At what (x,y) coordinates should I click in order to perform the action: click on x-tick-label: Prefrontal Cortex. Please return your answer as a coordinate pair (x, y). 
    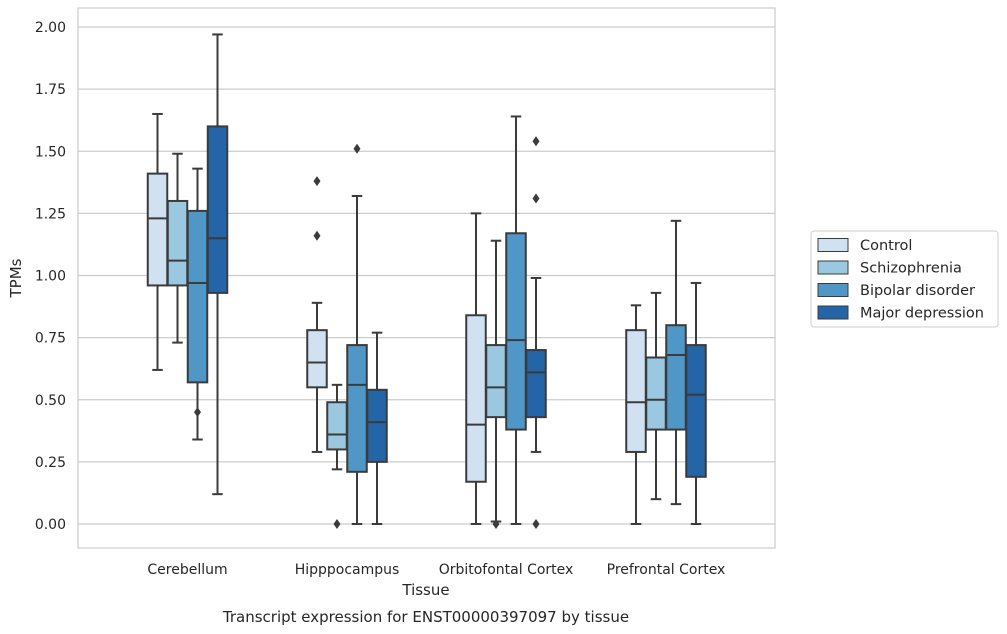
    Looking at the image, I should click on (666, 570).